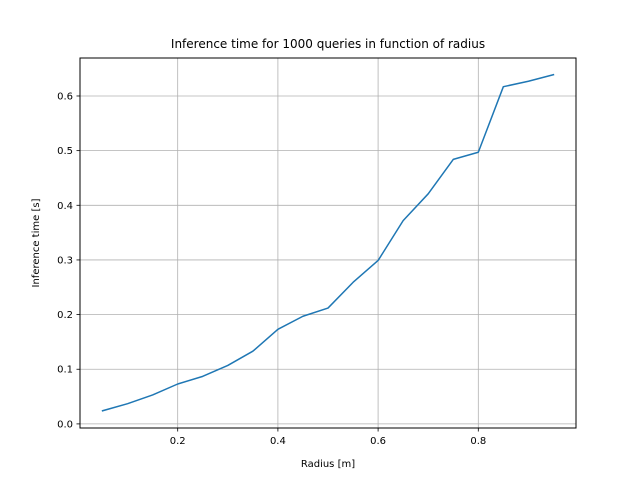 The image size is (640, 480). What do you see at coordinates (478, 441) in the screenshot?
I see `x-tick-label: 0.8` at bounding box center [478, 441].